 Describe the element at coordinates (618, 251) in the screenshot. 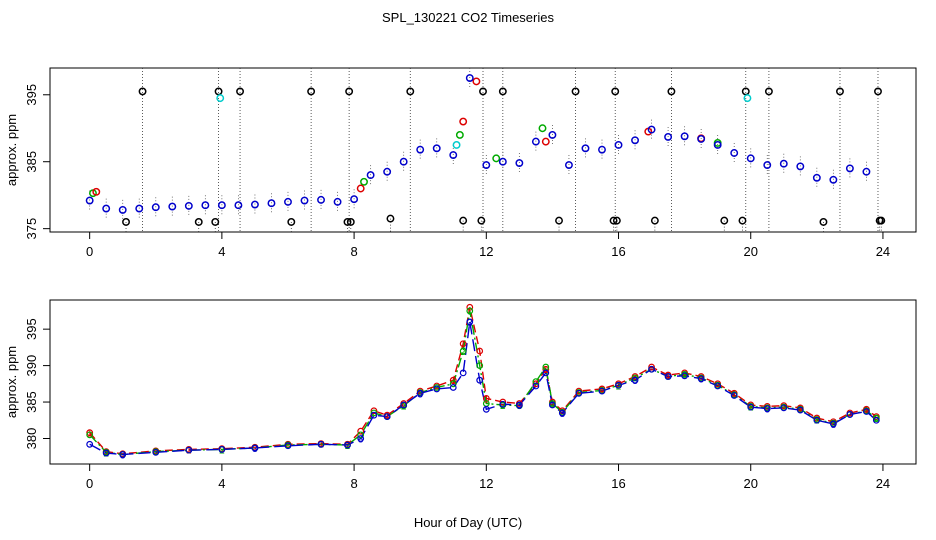

I see `top-x-tick-label: 16` at that location.